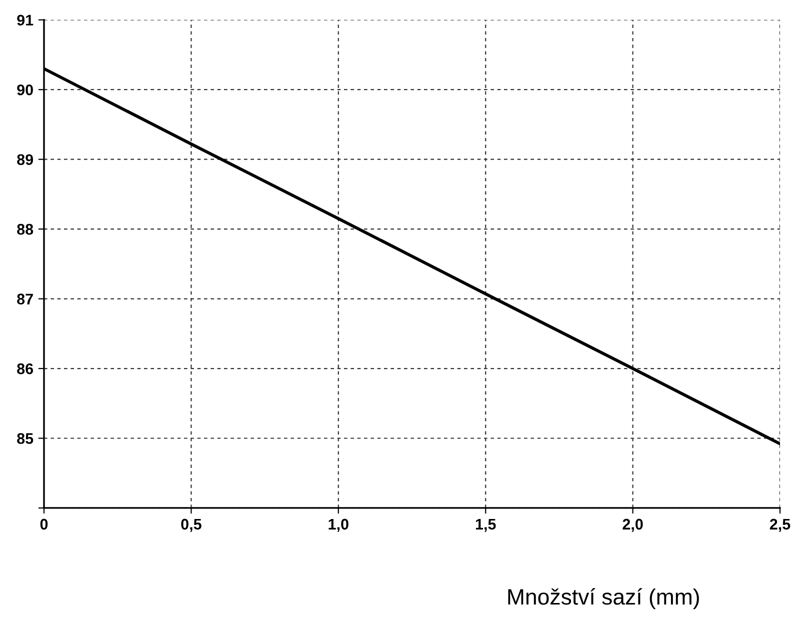 The image size is (800, 621). Describe the element at coordinates (338, 525) in the screenshot. I see `x-tick-label: 1,0` at that location.